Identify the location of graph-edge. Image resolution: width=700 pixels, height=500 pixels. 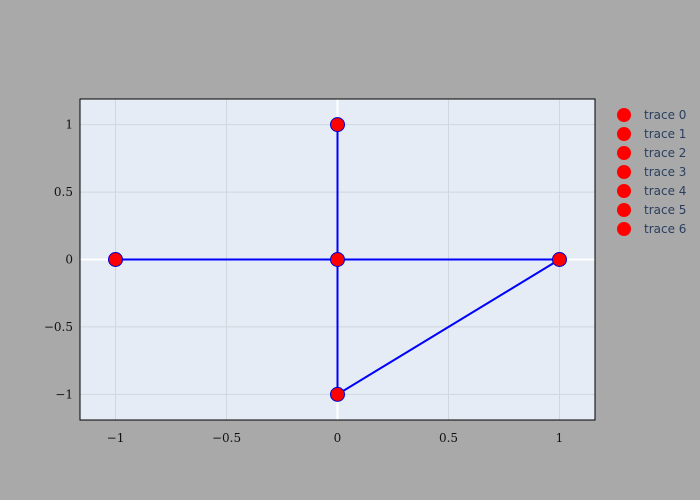
(448, 327).